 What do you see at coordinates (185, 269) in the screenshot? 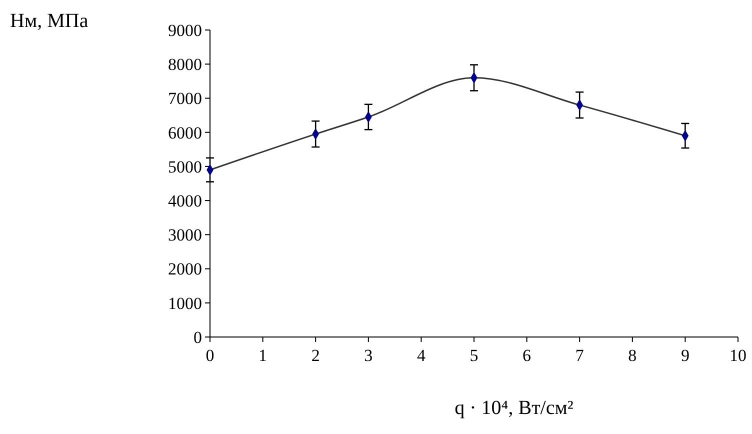
I see `y-tick-label: 2000` at bounding box center [185, 269].